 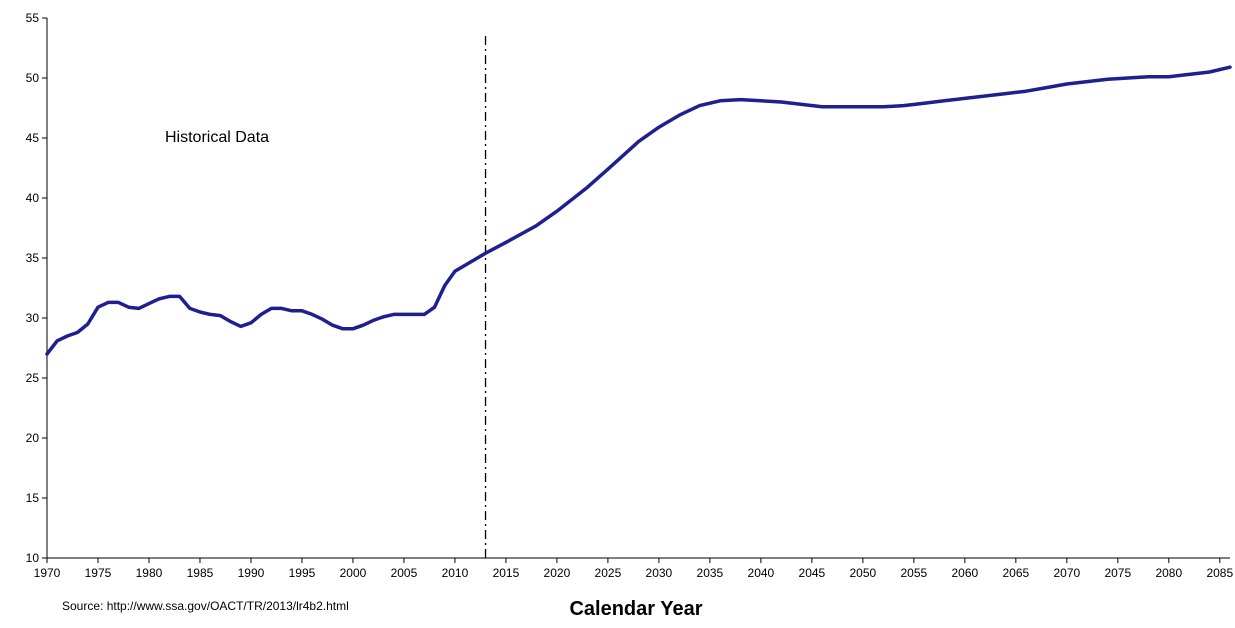 I want to click on y-tick-label: 30, so click(x=33, y=318).